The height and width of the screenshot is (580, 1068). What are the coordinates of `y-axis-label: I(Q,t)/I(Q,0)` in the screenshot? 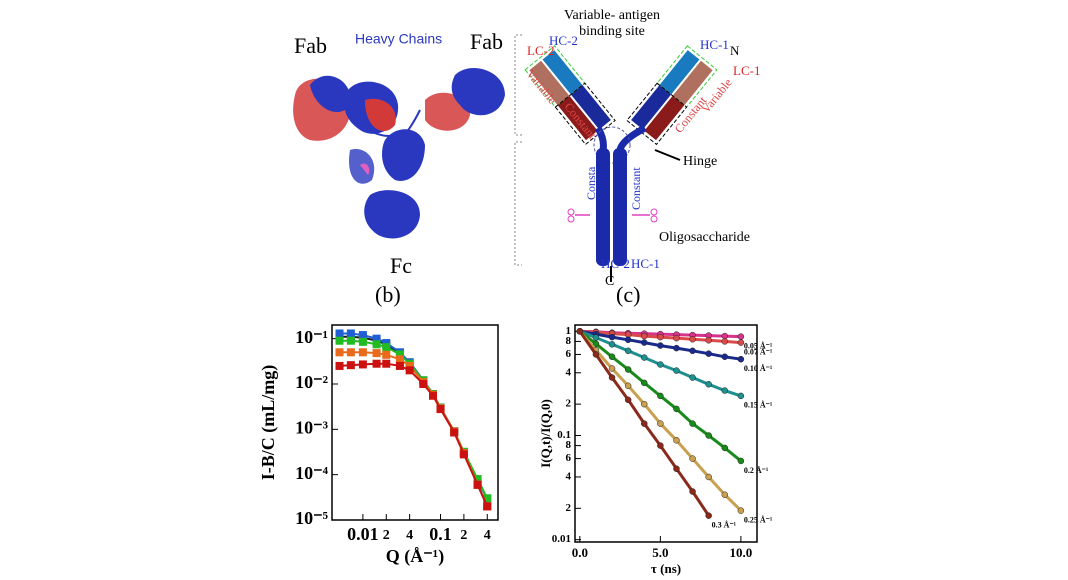 It's located at (545, 433).